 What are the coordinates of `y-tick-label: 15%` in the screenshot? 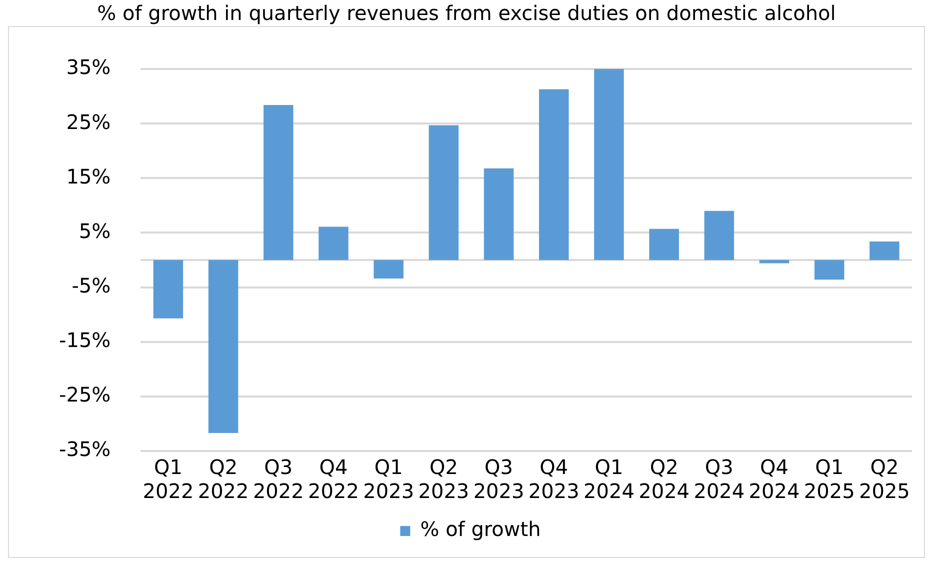 It's located at (88, 176).